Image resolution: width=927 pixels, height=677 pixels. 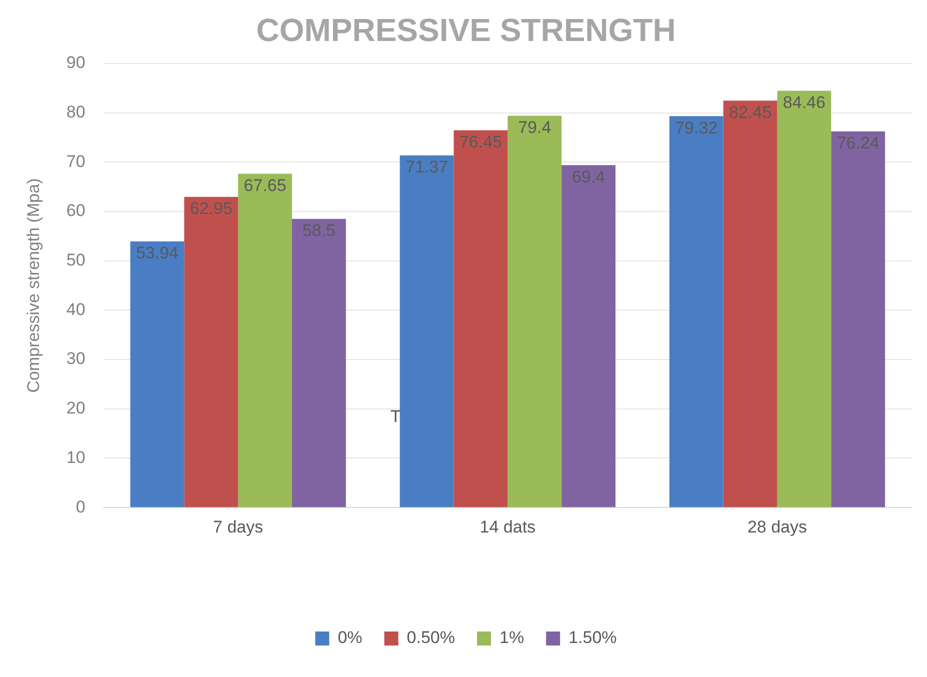 What do you see at coordinates (76, 358) in the screenshot?
I see `y-tick-label: 30` at bounding box center [76, 358].